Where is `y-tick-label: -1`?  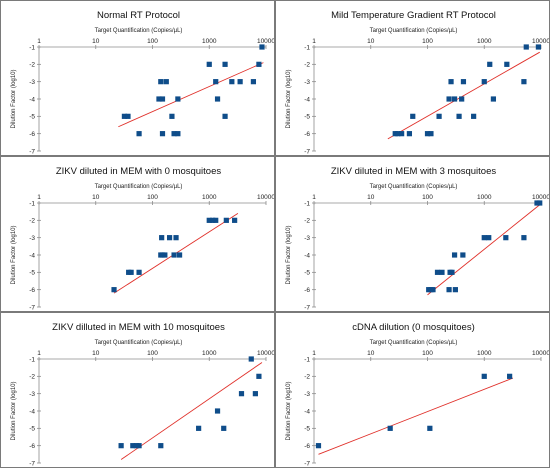
y-tick-label: -1 is located at coordinates (307, 47).